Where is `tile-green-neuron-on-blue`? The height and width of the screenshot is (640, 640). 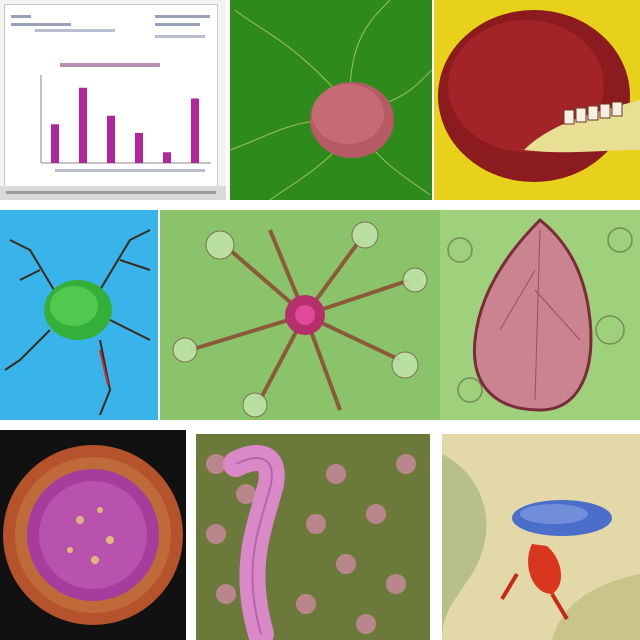 tile-green-neuron-on-blue is located at coordinates (79, 315).